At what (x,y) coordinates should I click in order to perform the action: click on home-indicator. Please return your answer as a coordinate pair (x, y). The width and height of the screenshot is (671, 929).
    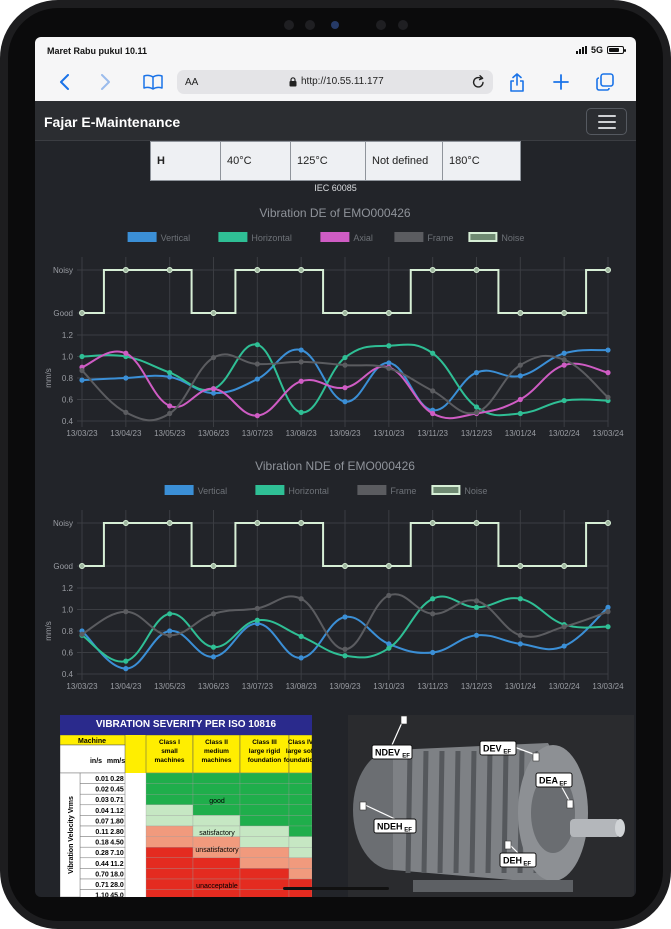
    Looking at the image, I should click on (336, 888).